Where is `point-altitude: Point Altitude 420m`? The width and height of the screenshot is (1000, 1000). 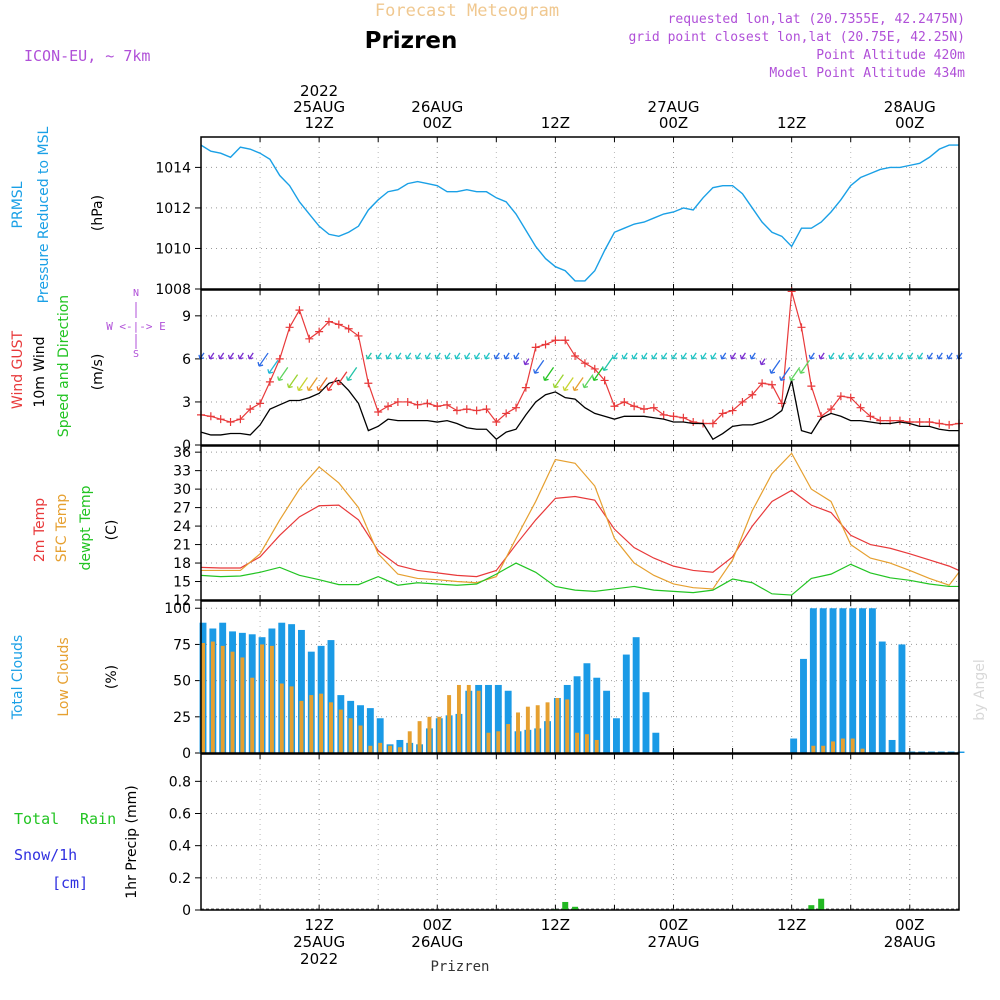
point-altitude: Point Altitude 420m is located at coordinates (890, 55).